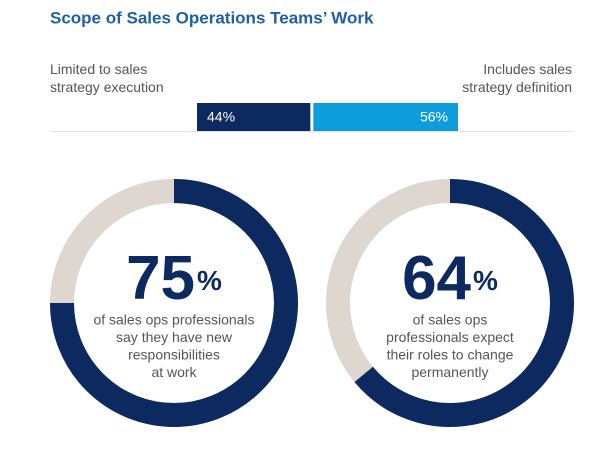 The width and height of the screenshot is (608, 461). Describe the element at coordinates (212, 17) in the screenshot. I see `chart-title: Scope of Sales Operations Teams’ Work` at that location.